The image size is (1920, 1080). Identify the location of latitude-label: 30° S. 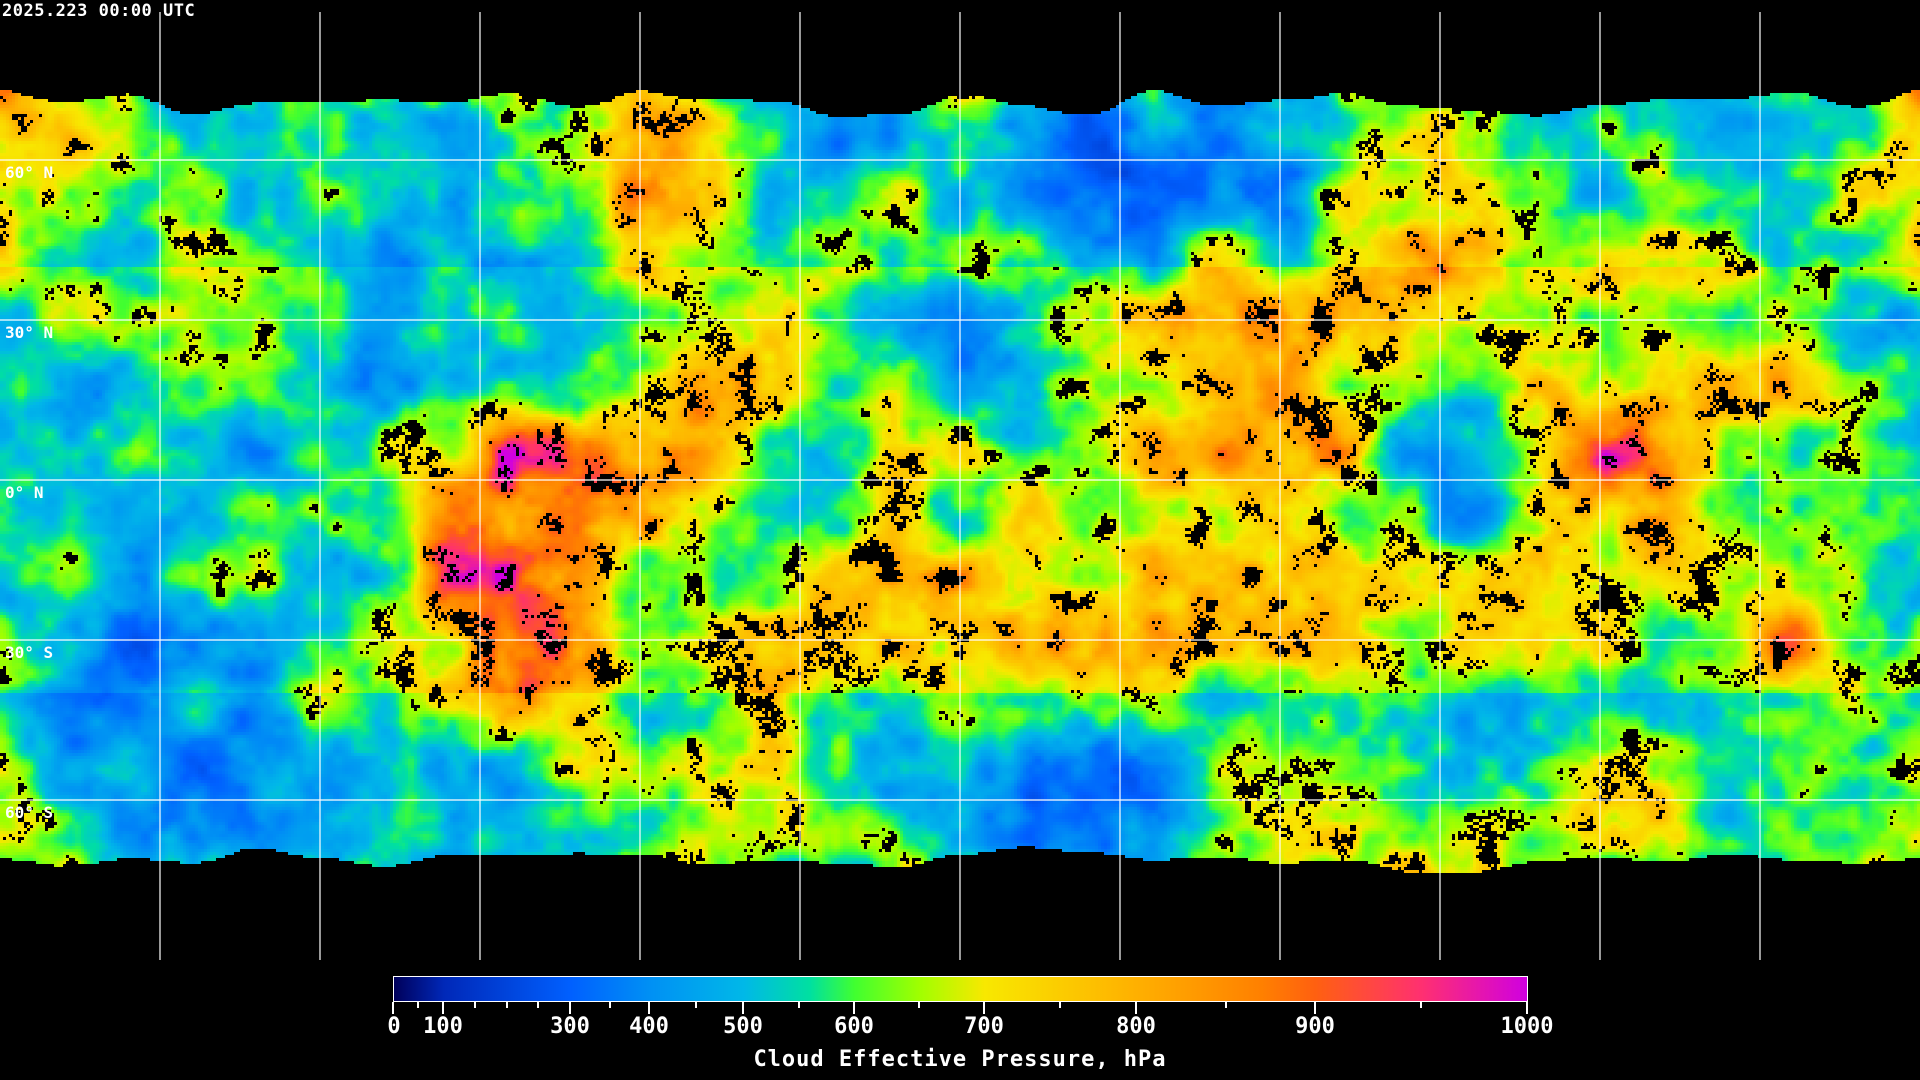
(29, 652).